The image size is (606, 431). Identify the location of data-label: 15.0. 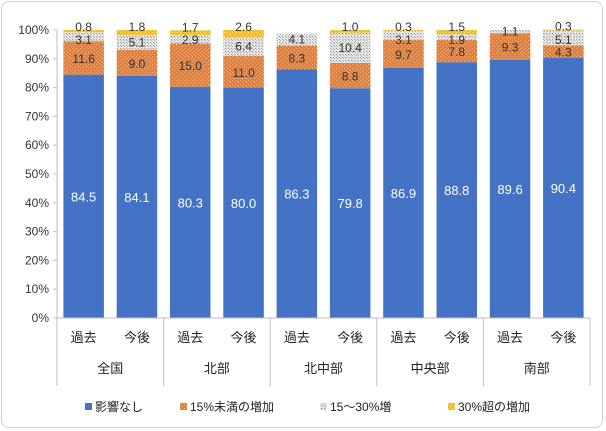
(191, 66).